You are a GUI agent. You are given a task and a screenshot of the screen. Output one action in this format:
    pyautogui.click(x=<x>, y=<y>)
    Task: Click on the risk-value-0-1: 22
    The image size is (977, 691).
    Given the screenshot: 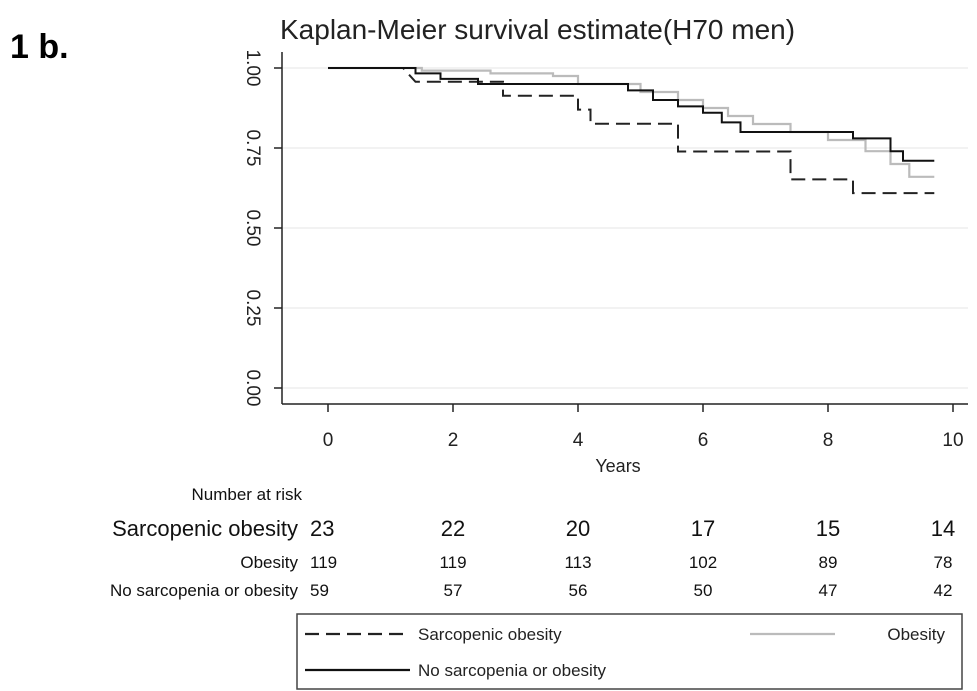 What is the action you would take?
    pyautogui.click(x=453, y=528)
    